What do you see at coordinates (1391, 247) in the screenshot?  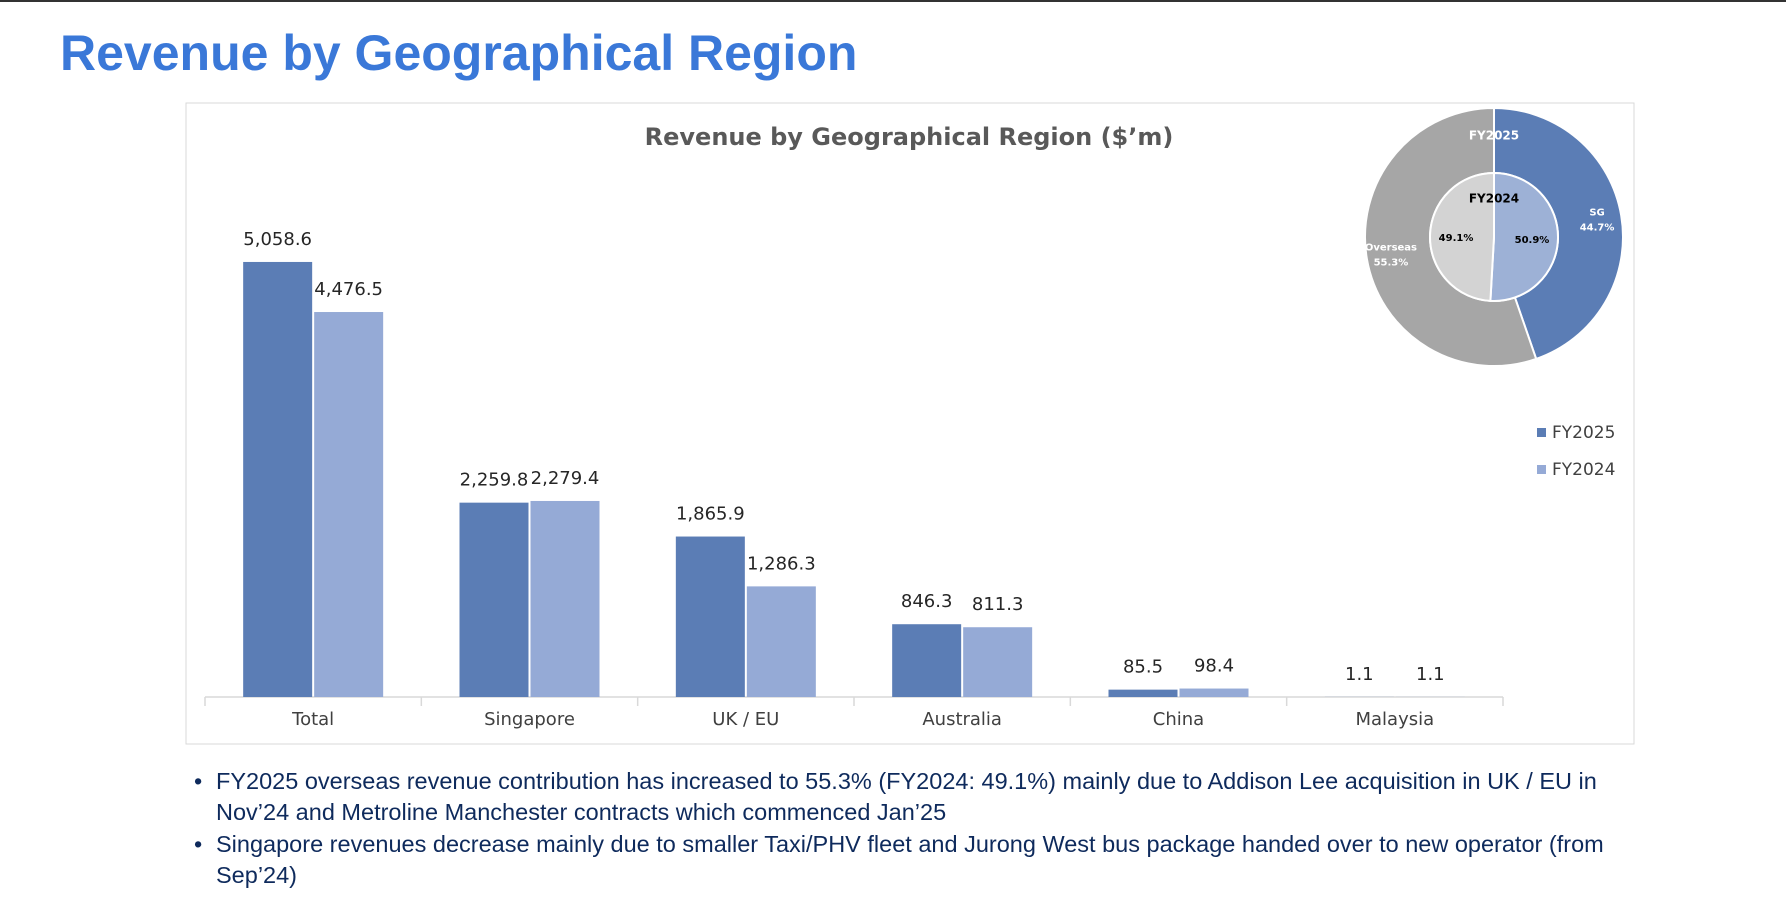 I see `slice-category: Overseas` at bounding box center [1391, 247].